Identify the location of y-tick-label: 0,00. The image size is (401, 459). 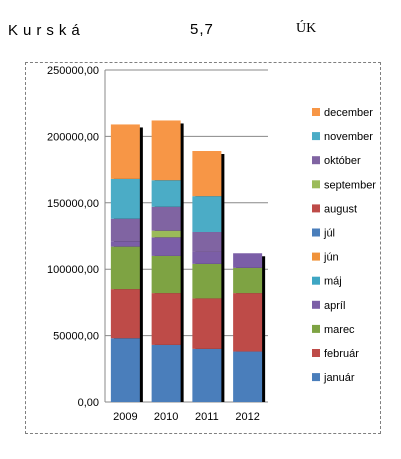
(88, 403).